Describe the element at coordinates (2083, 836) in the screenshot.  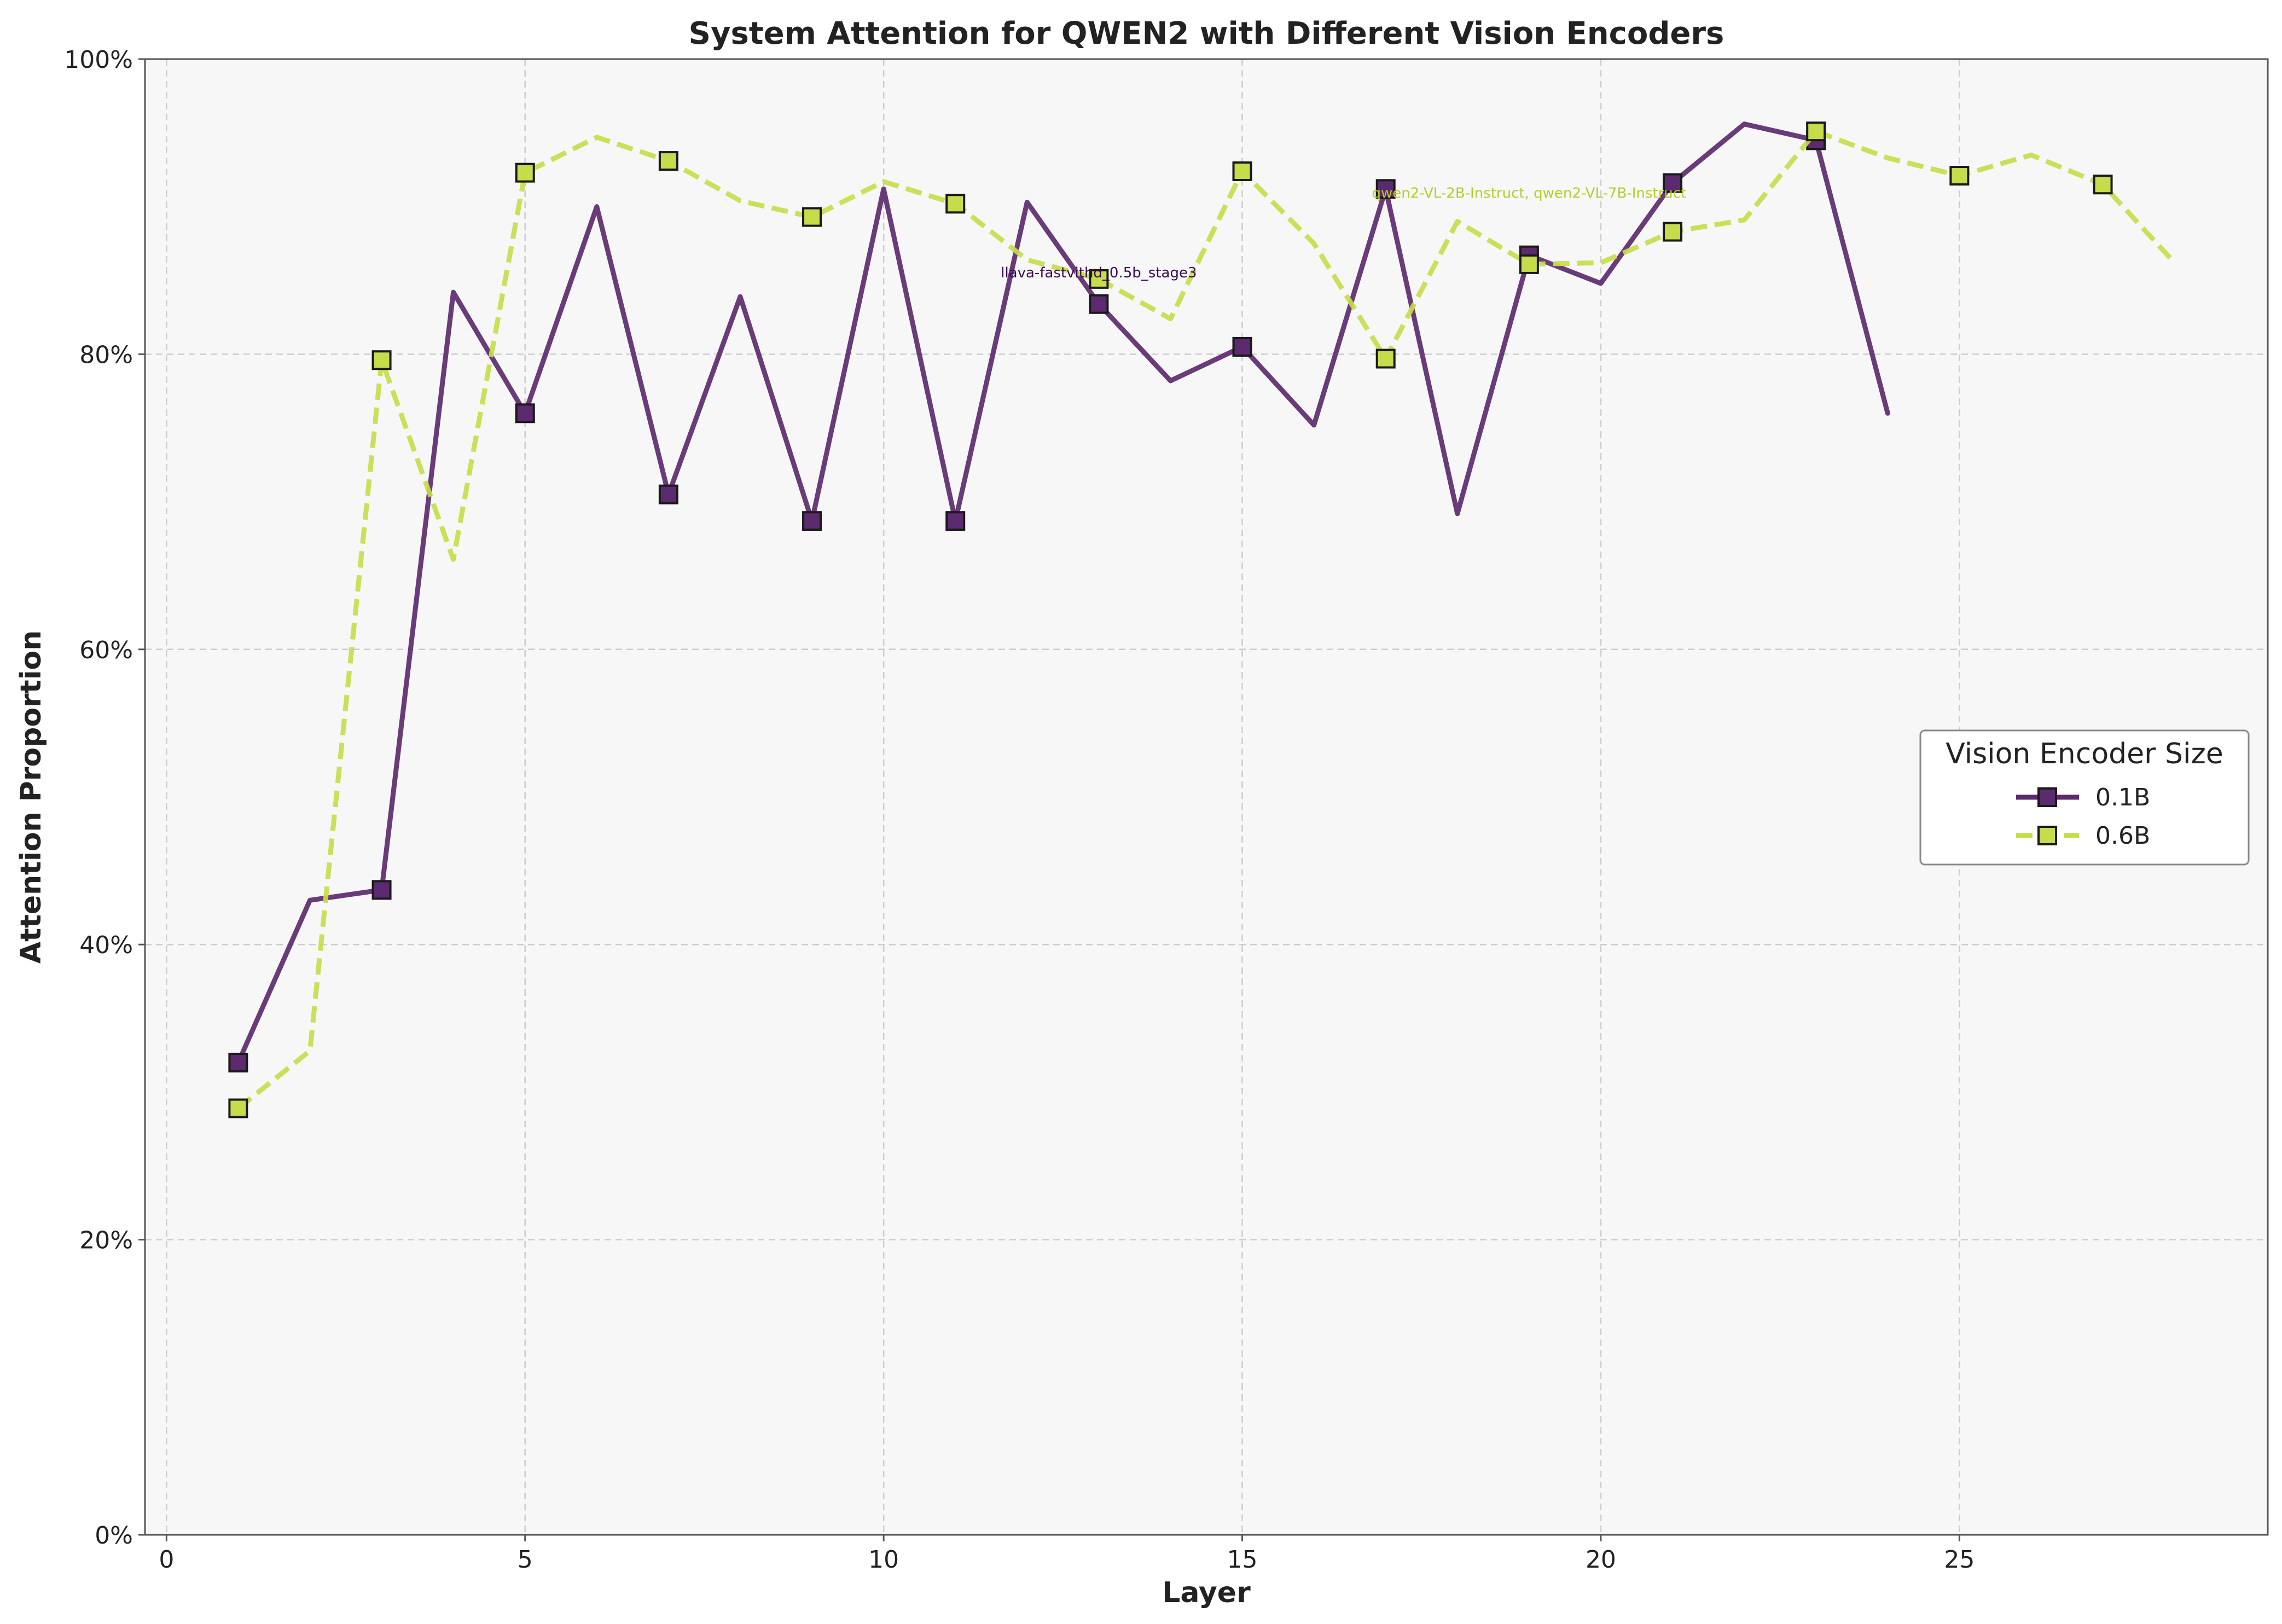
I see `legend-entry-0.6B: 0.6B` at that location.